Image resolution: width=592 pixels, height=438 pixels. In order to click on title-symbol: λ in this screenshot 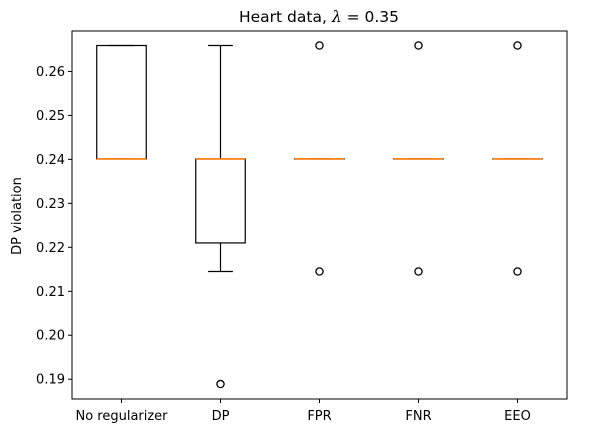, I will do `click(336, 17)`.